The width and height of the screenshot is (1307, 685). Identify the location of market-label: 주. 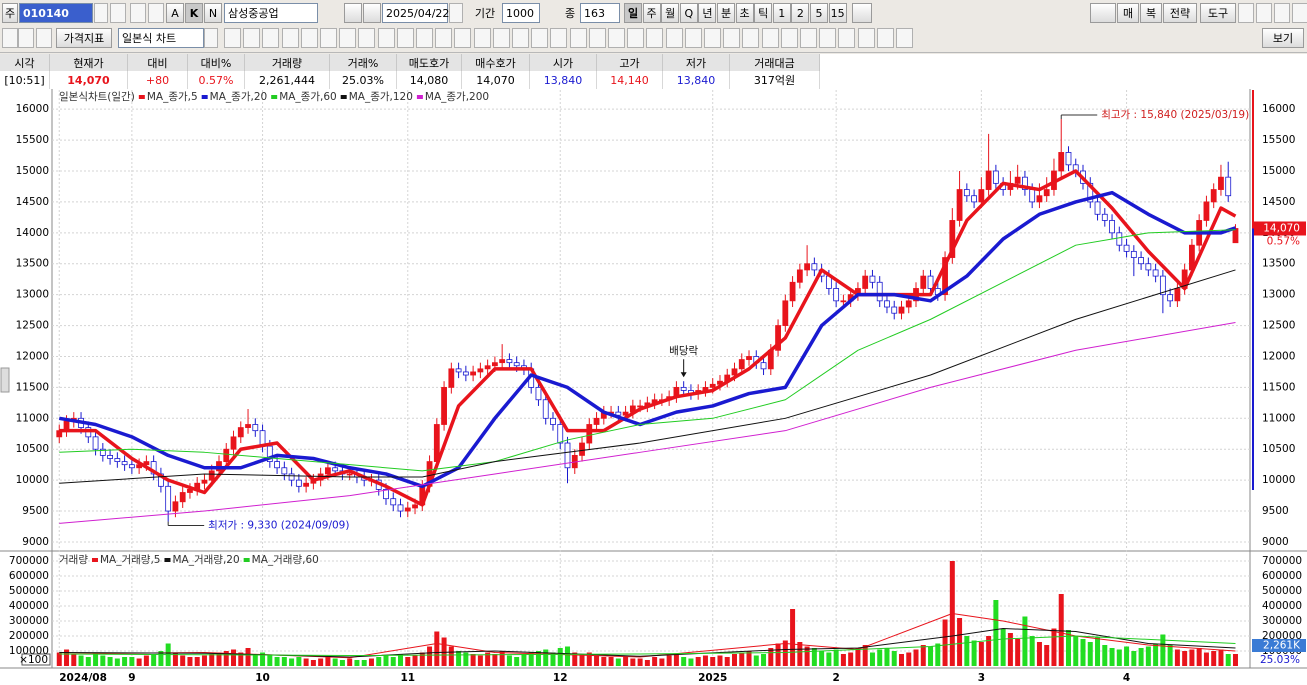
(10, 13).